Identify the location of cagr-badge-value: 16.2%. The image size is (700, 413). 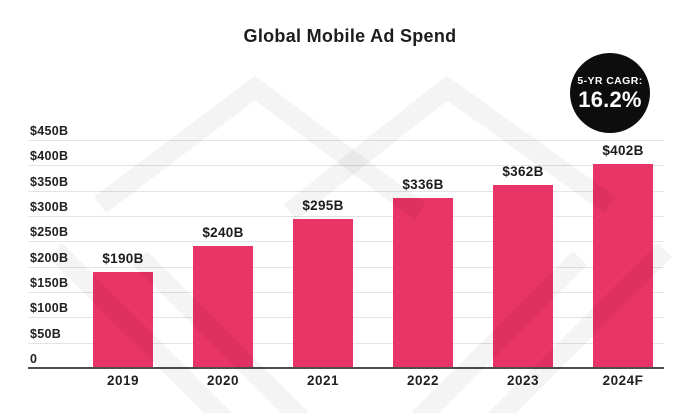
(610, 100).